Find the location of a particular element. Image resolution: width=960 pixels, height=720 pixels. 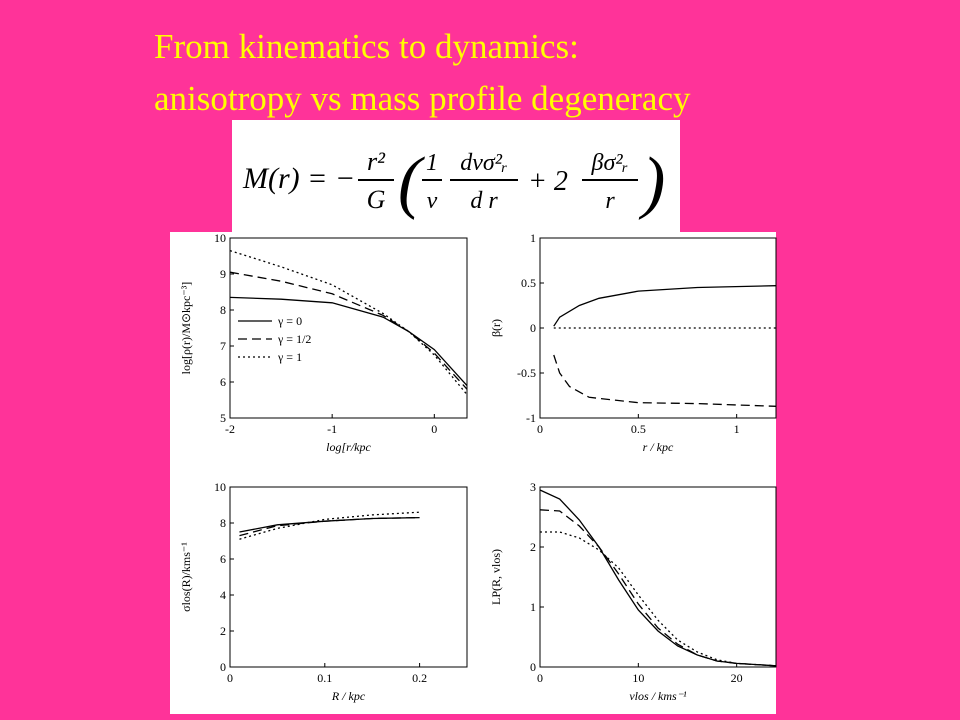

x-tick-label: 0.1 is located at coordinates (324, 678).